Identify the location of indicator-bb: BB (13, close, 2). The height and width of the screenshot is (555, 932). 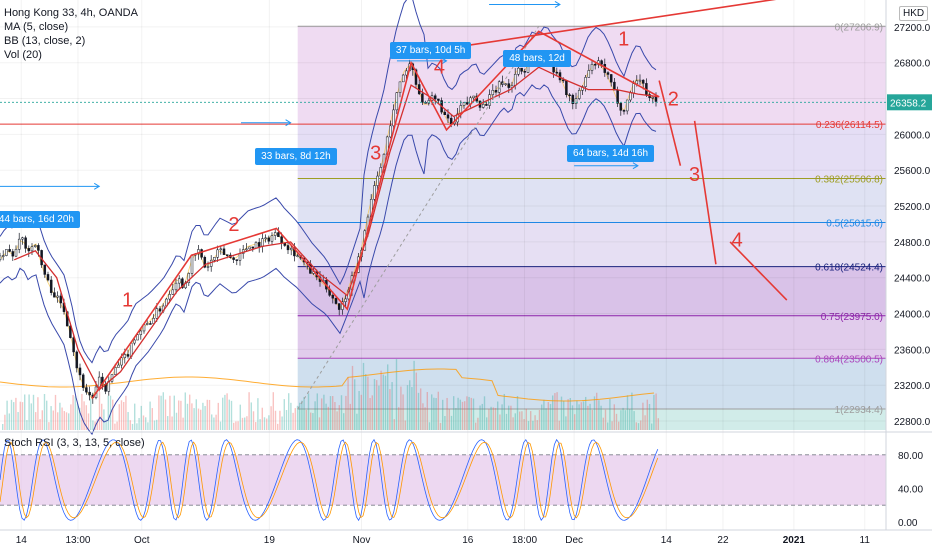
(45, 41).